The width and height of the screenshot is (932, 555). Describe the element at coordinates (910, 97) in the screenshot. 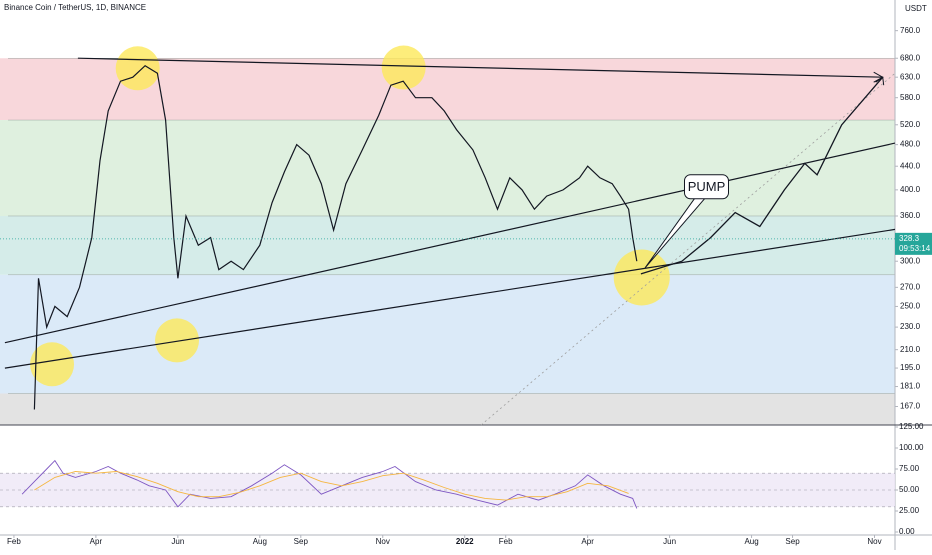

I see `y-tick-label: 580.0` at that location.